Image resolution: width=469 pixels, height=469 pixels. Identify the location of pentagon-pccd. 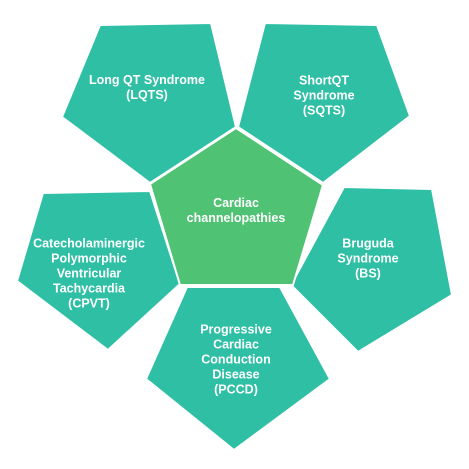
(238, 369).